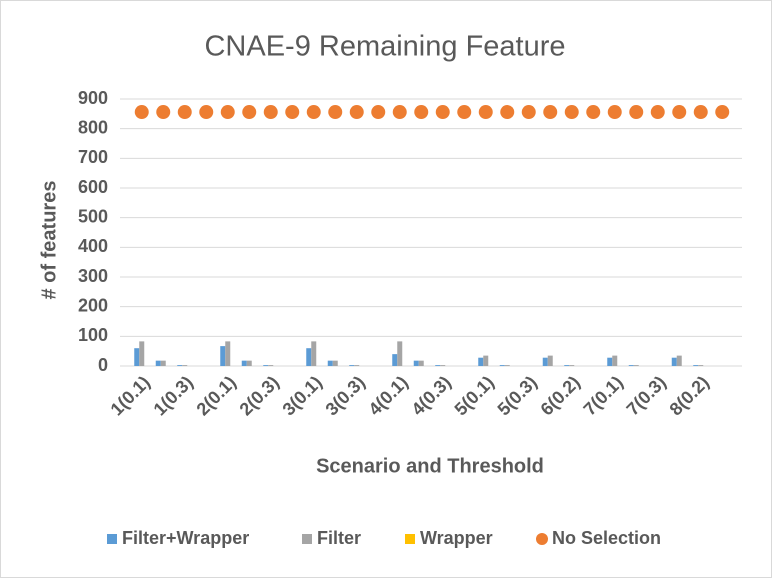  What do you see at coordinates (606, 538) in the screenshot?
I see `legend-label: No Selection` at bounding box center [606, 538].